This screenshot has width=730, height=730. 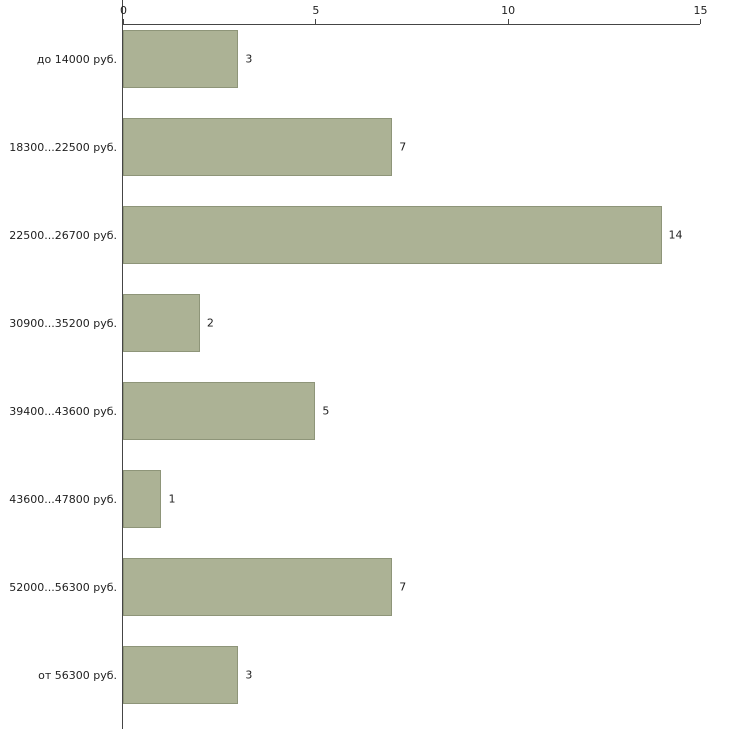 I want to click on x-axis-tick: 15, so click(x=701, y=14).